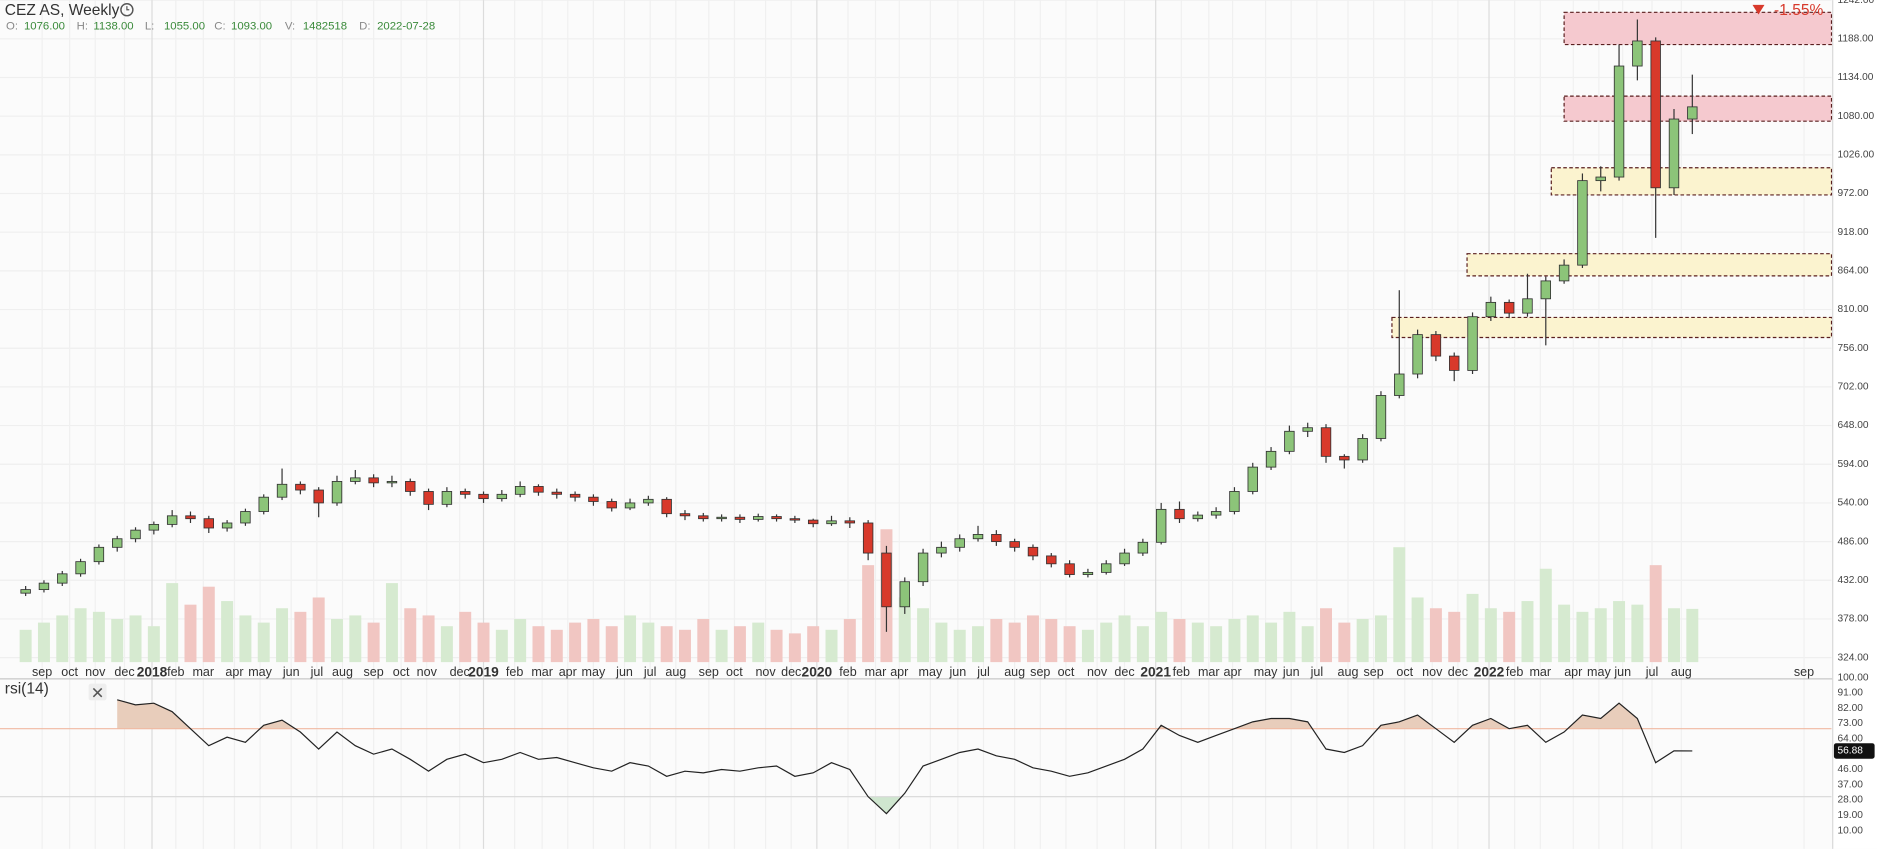 The width and height of the screenshot is (1877, 849). What do you see at coordinates (406, 26) in the screenshot?
I see `field-value: 2022-07-28` at bounding box center [406, 26].